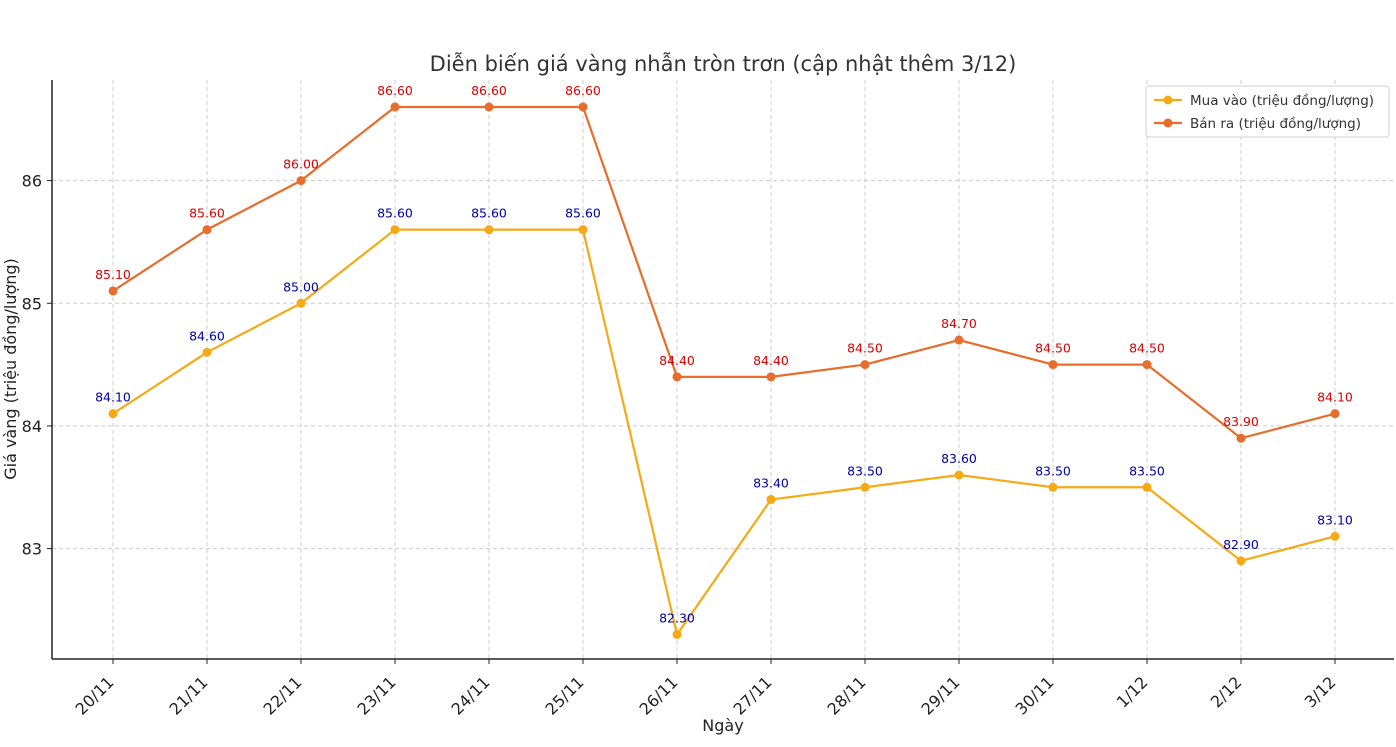  What do you see at coordinates (1241, 544) in the screenshot?
I see `data-label: 82.90` at bounding box center [1241, 544].